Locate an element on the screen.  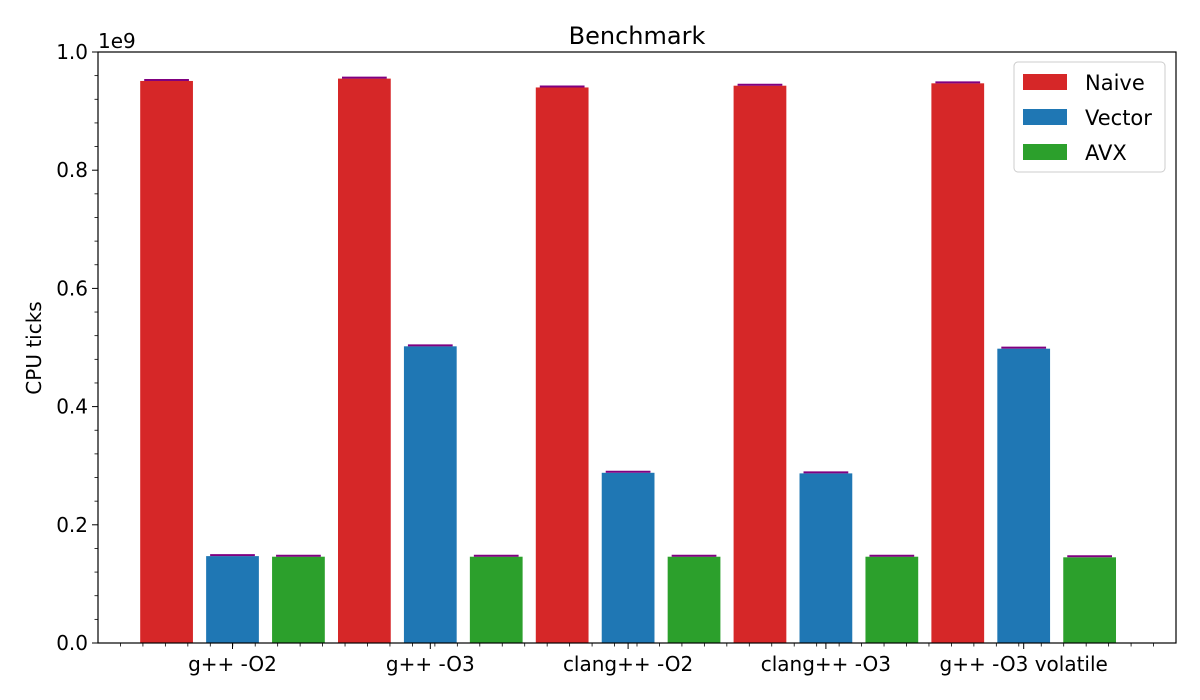
y-tick-label: 1.0 is located at coordinates (72, 52).